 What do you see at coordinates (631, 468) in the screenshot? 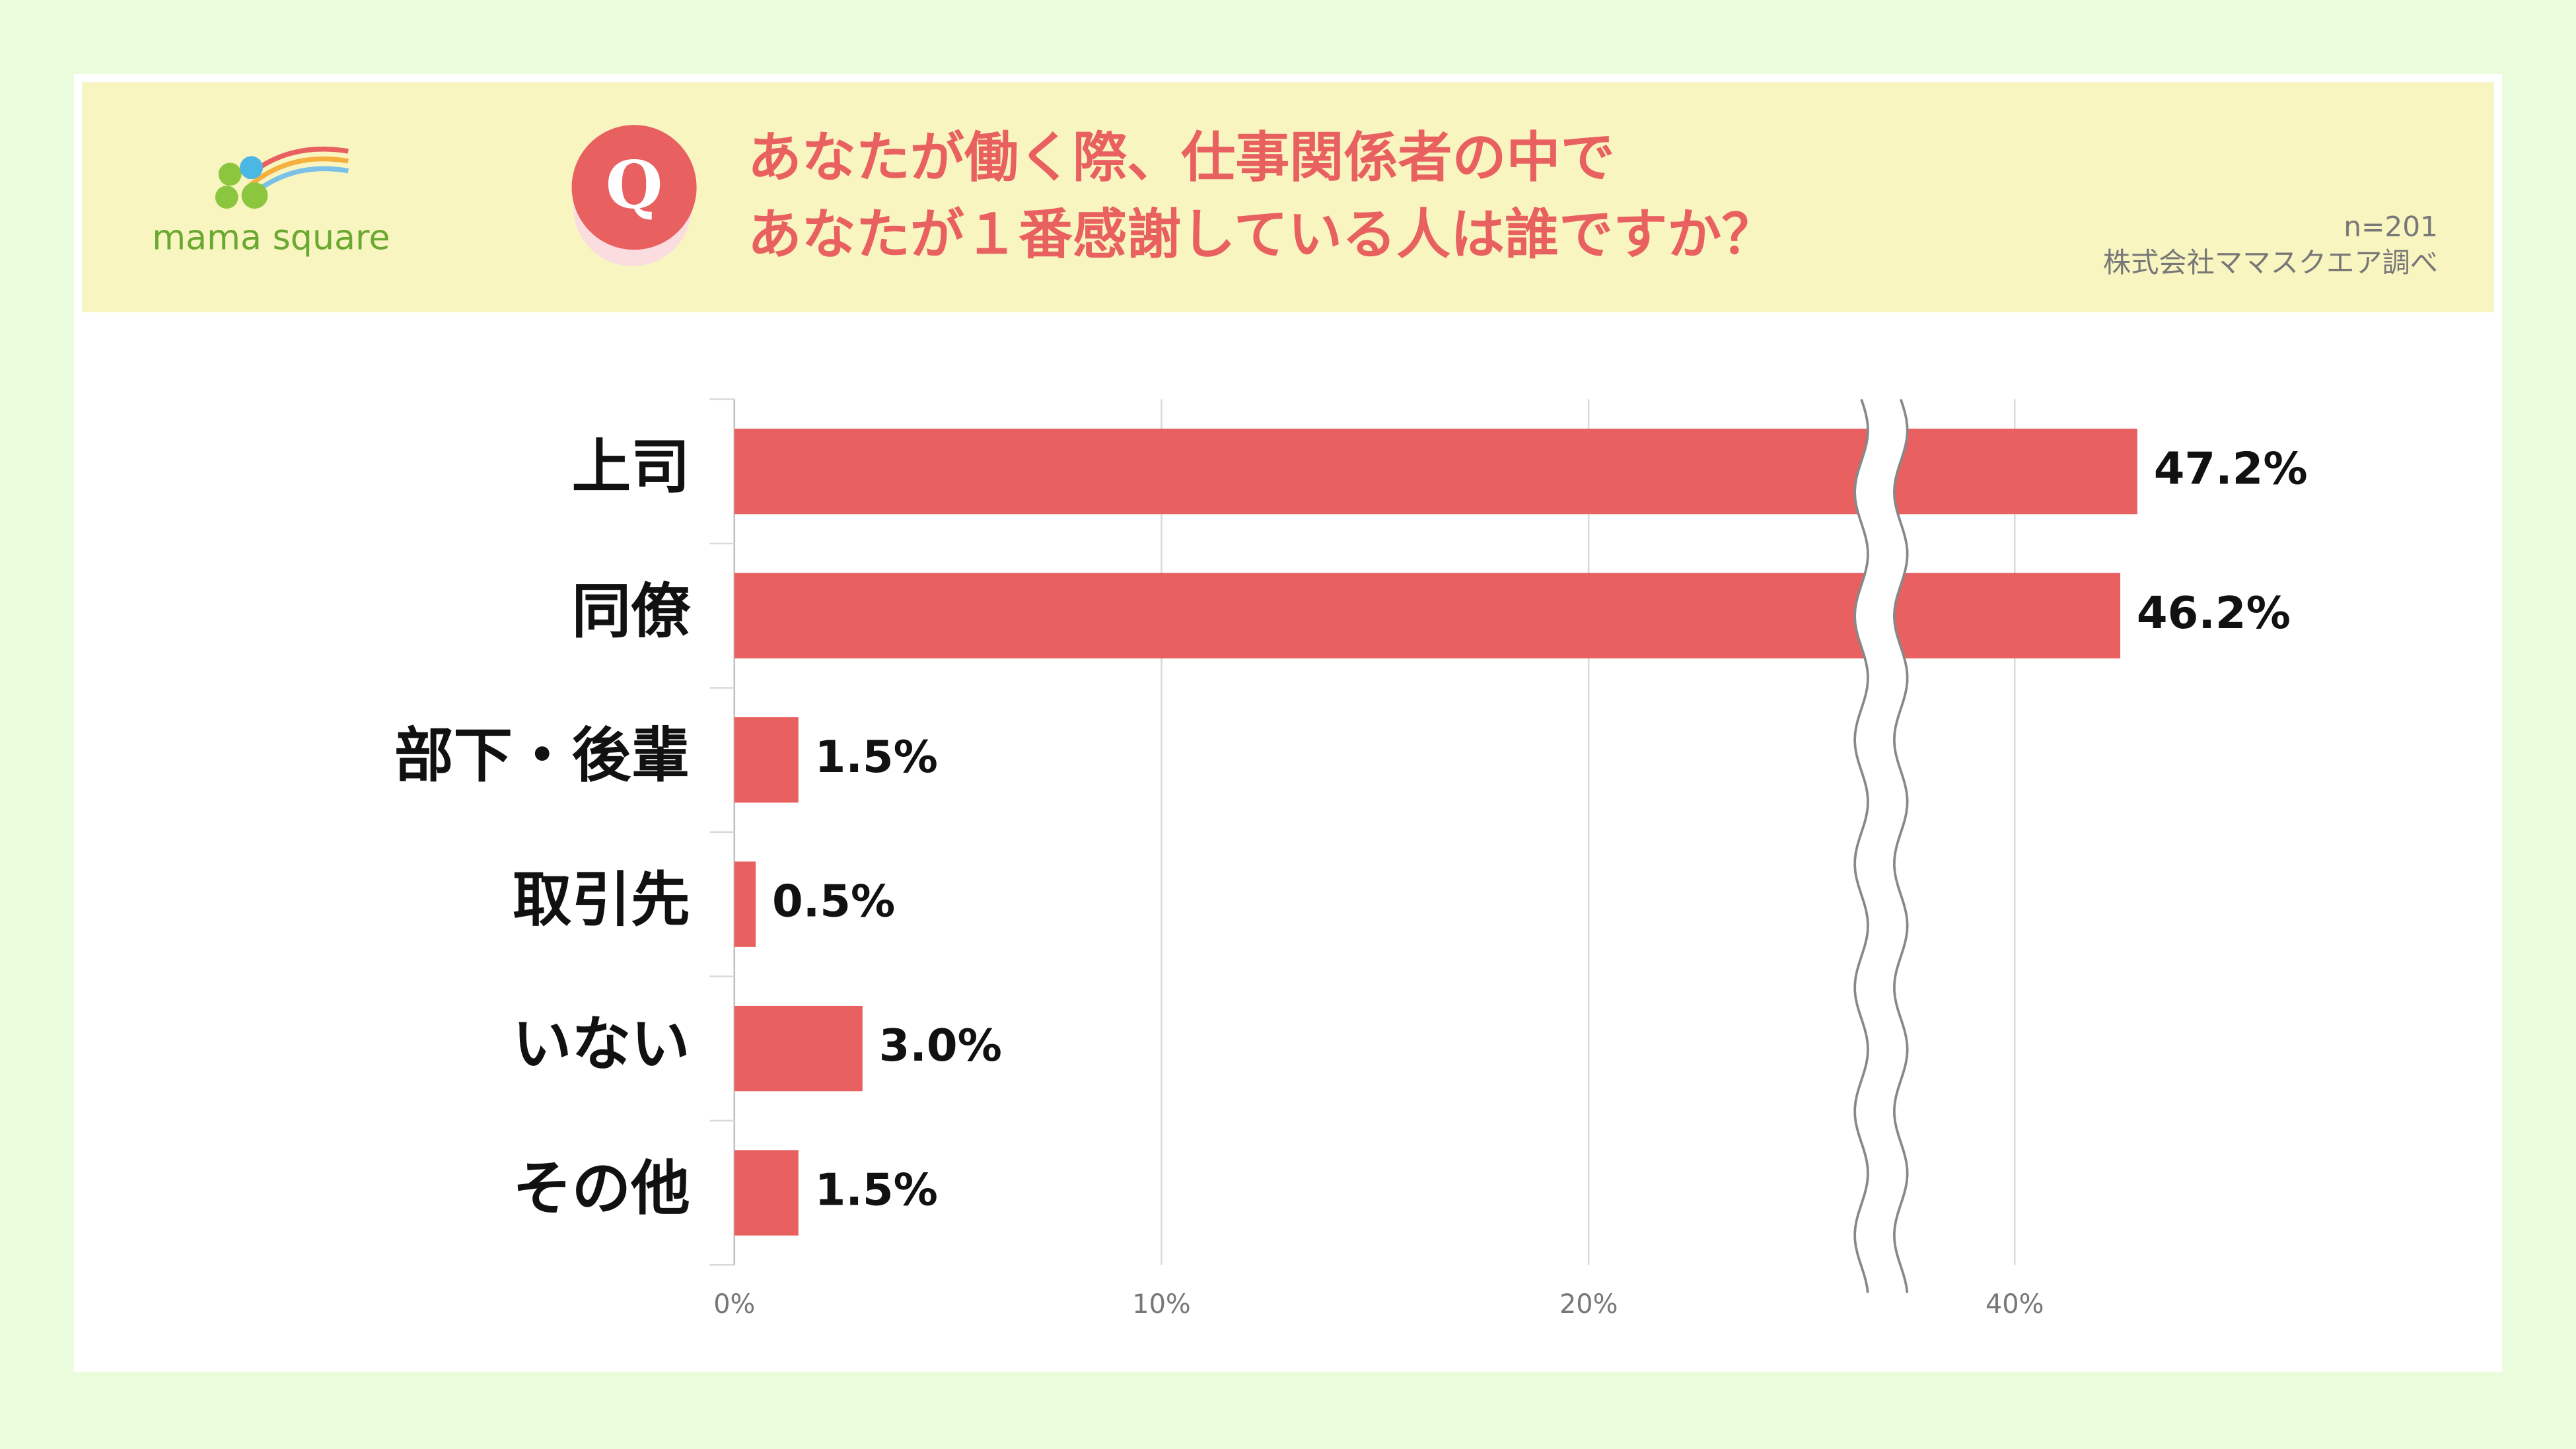
I see `category-label: 上司` at bounding box center [631, 468].